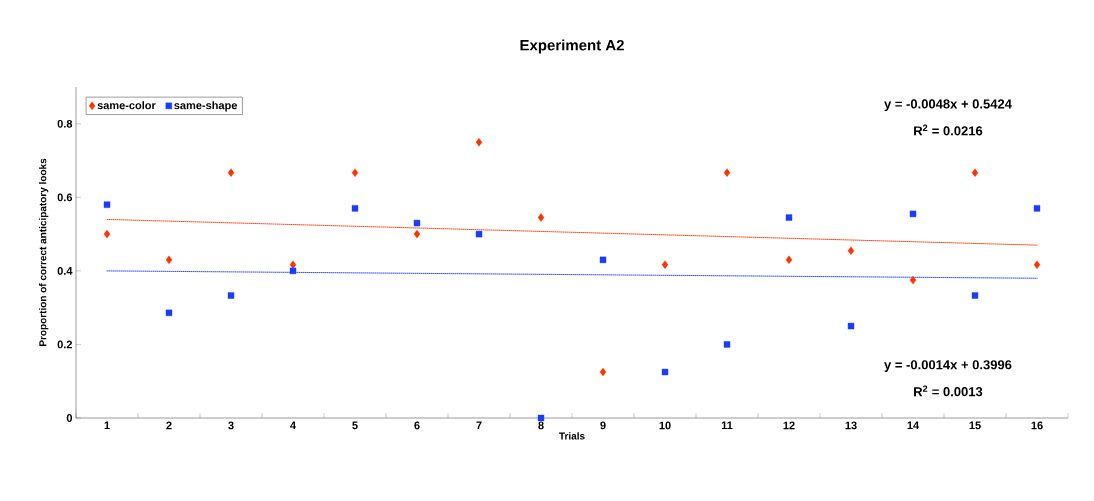 The image size is (1094, 501). I want to click on x-tick-label: 7, so click(479, 425).